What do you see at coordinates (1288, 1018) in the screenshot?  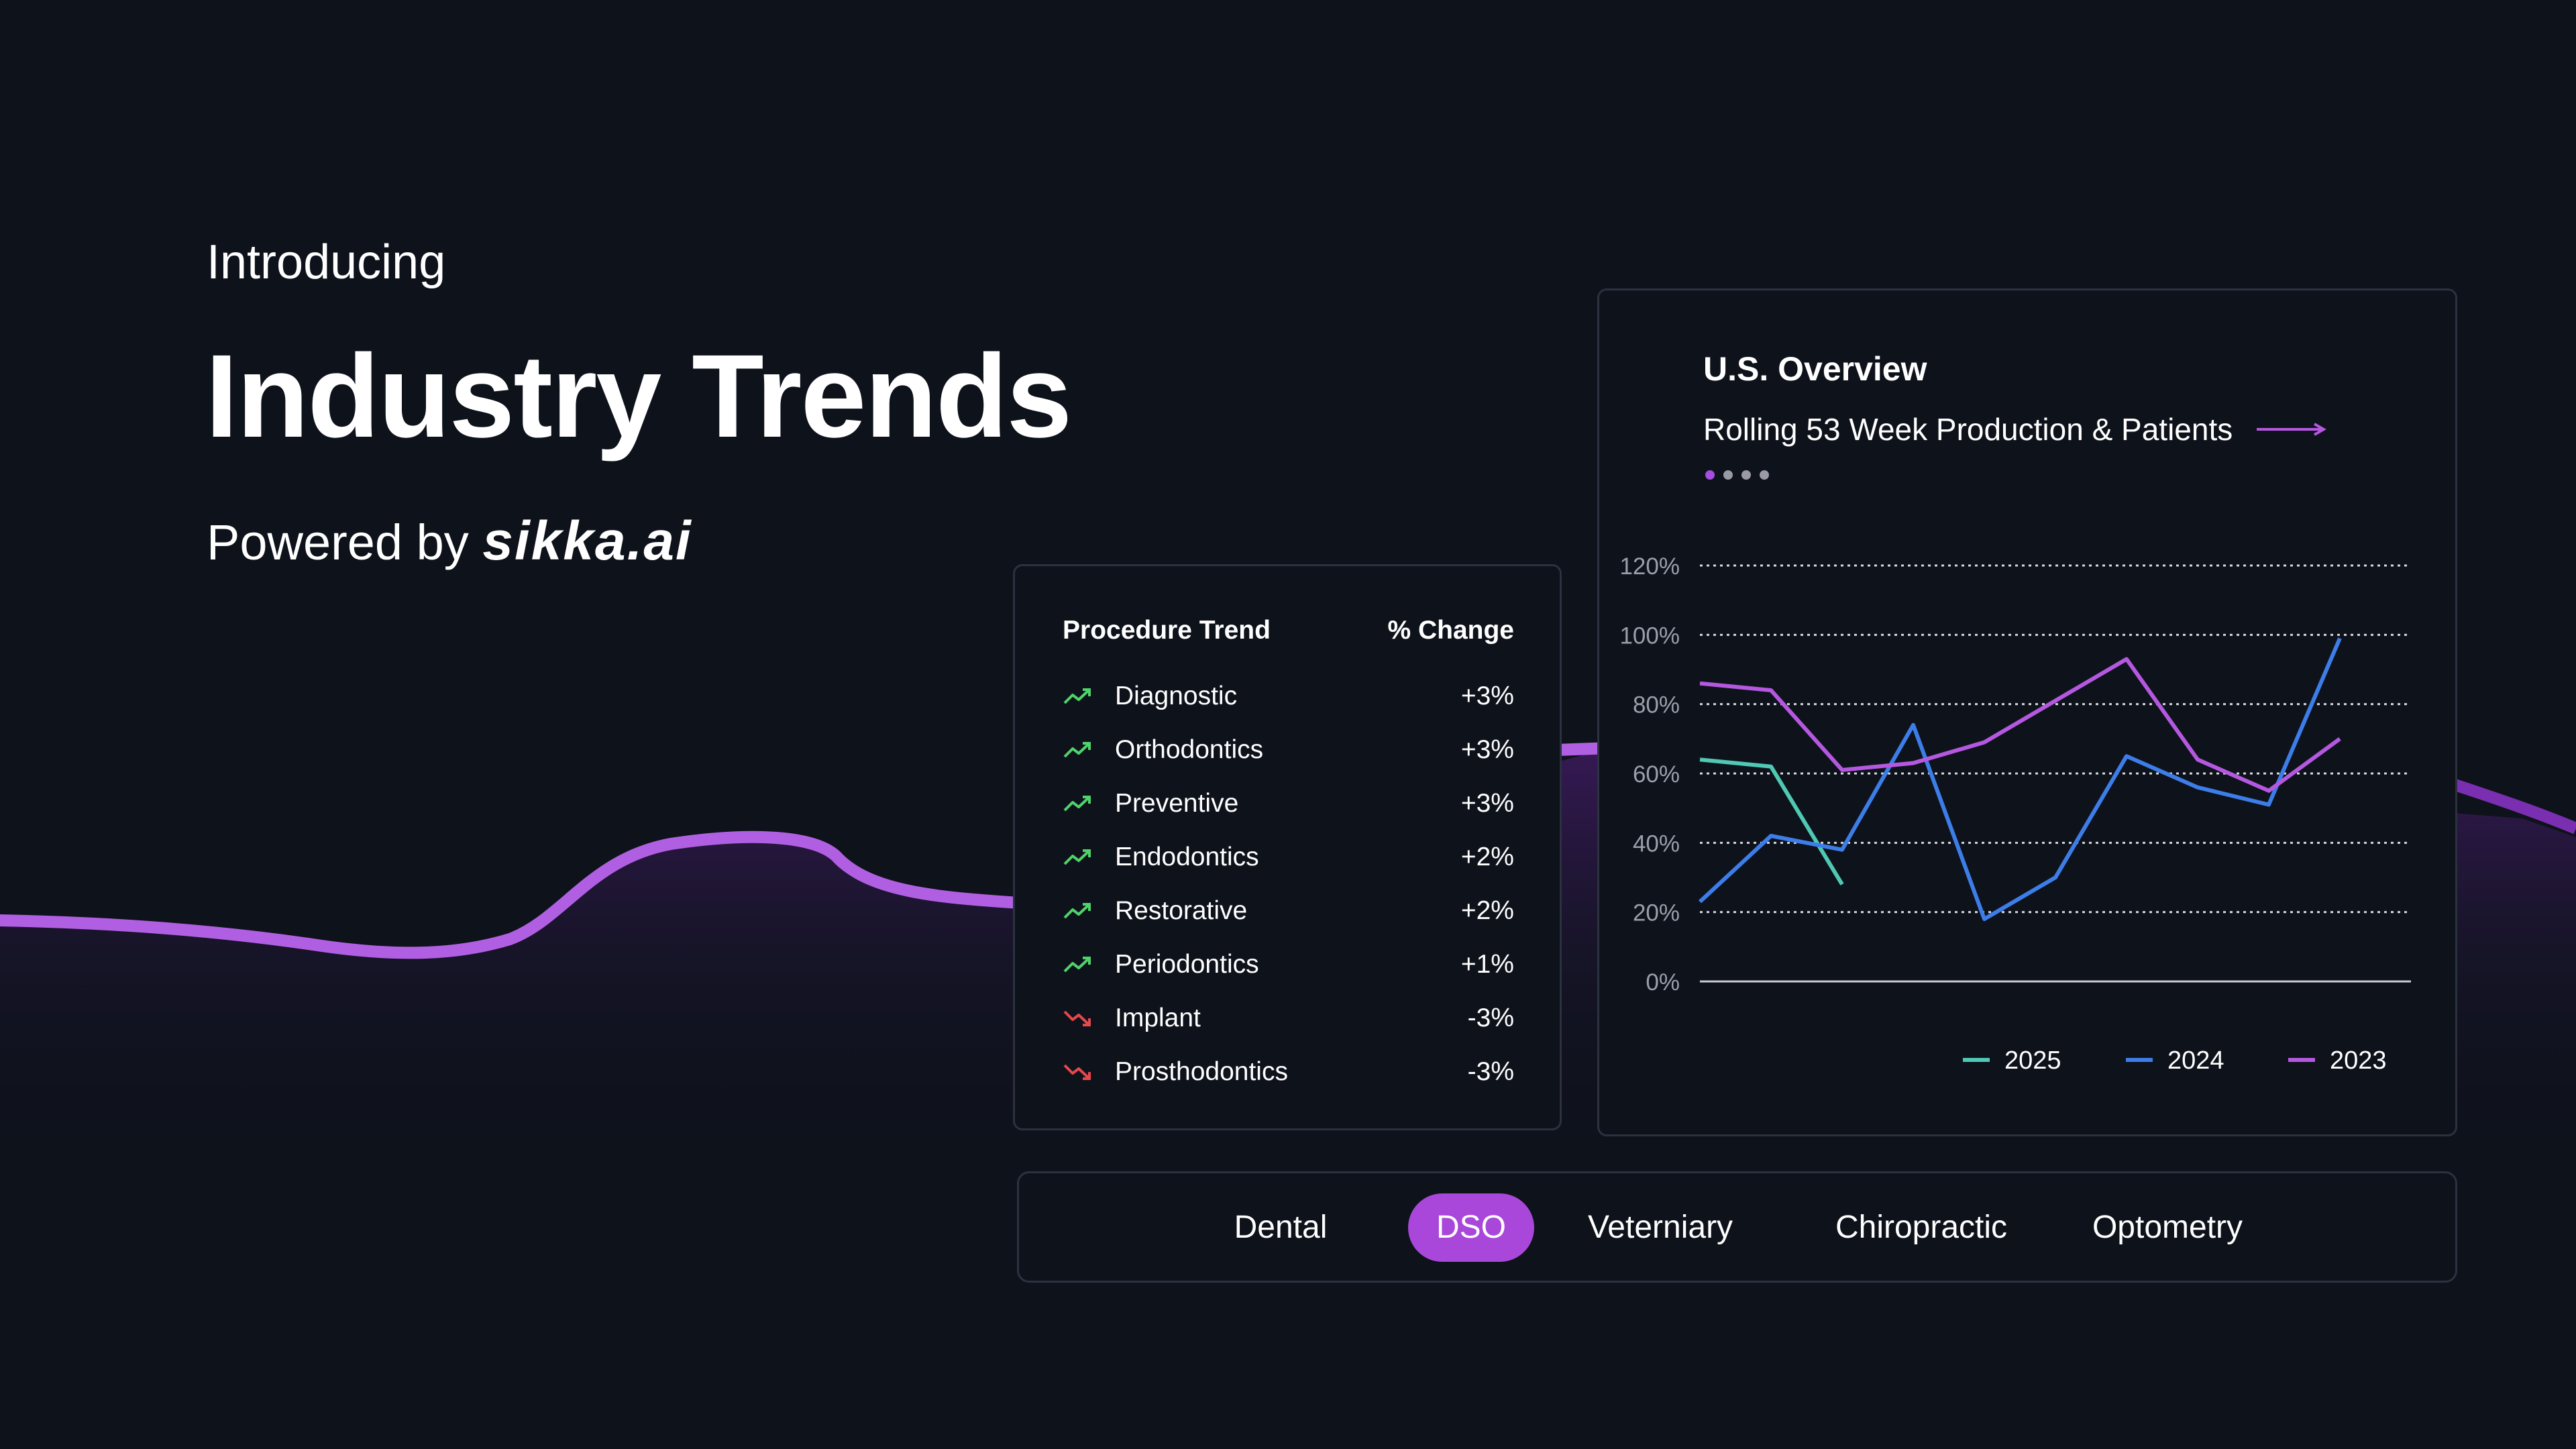 I see `table-row: Implant -3%` at bounding box center [1288, 1018].